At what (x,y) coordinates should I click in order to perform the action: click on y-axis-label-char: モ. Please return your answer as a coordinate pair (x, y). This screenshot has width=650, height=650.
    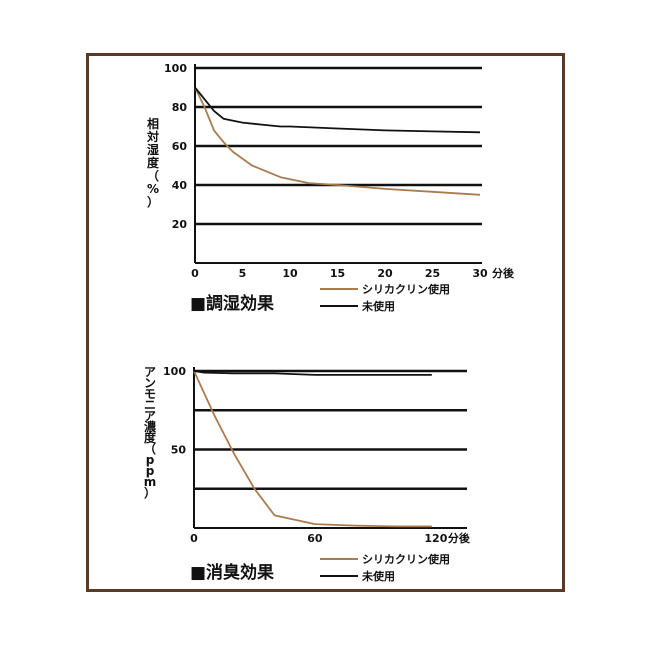
    Looking at the image, I should click on (150, 394).